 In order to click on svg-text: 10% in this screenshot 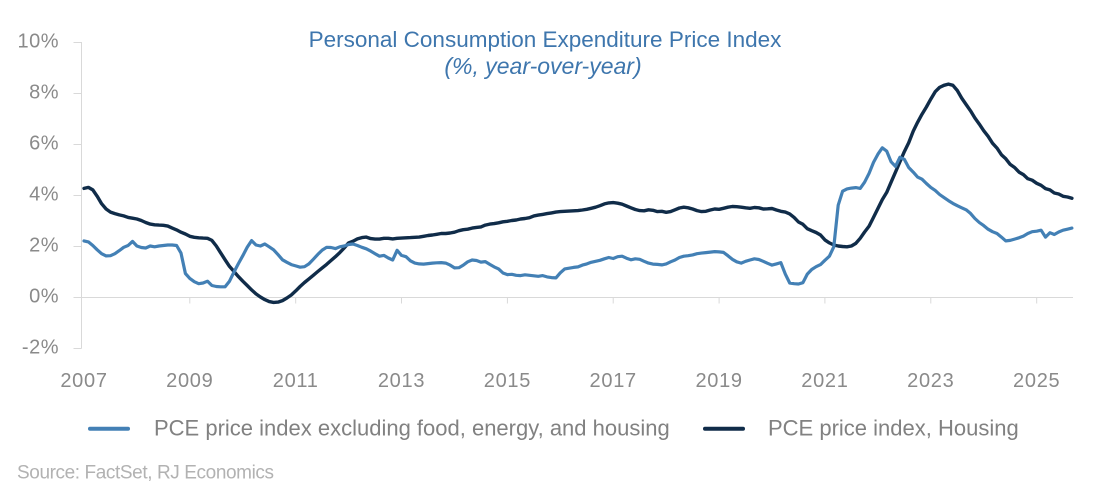, I will do `click(38, 42)`.